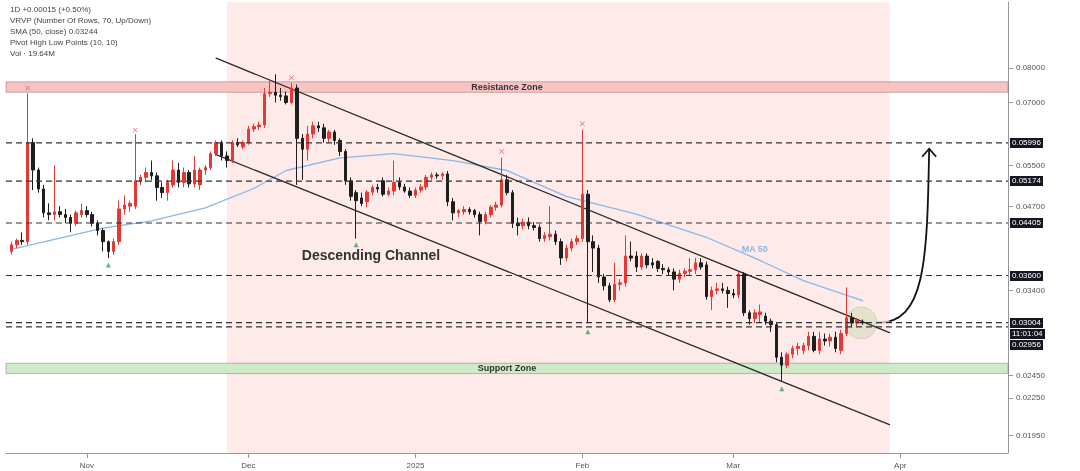 The image size is (1080, 471). I want to click on y-tick-label: 0.03400, so click(1031, 290).